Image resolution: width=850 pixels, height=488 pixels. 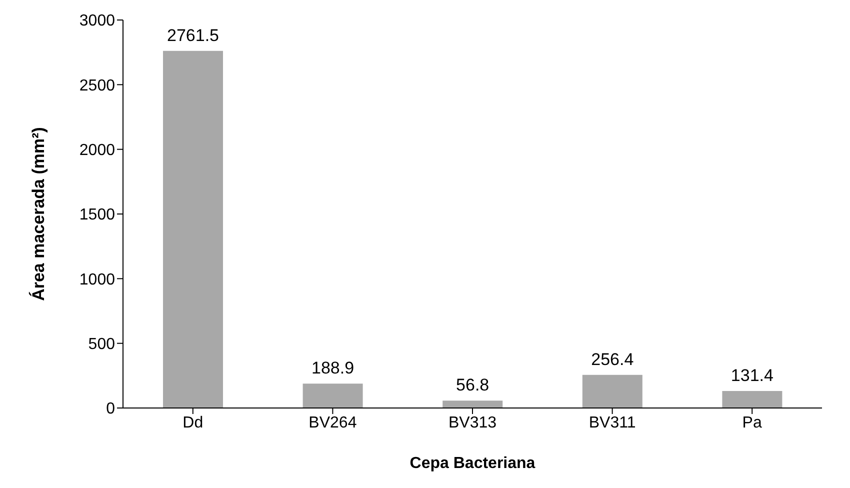 I want to click on x-tick-label: Dd, so click(x=193, y=423).